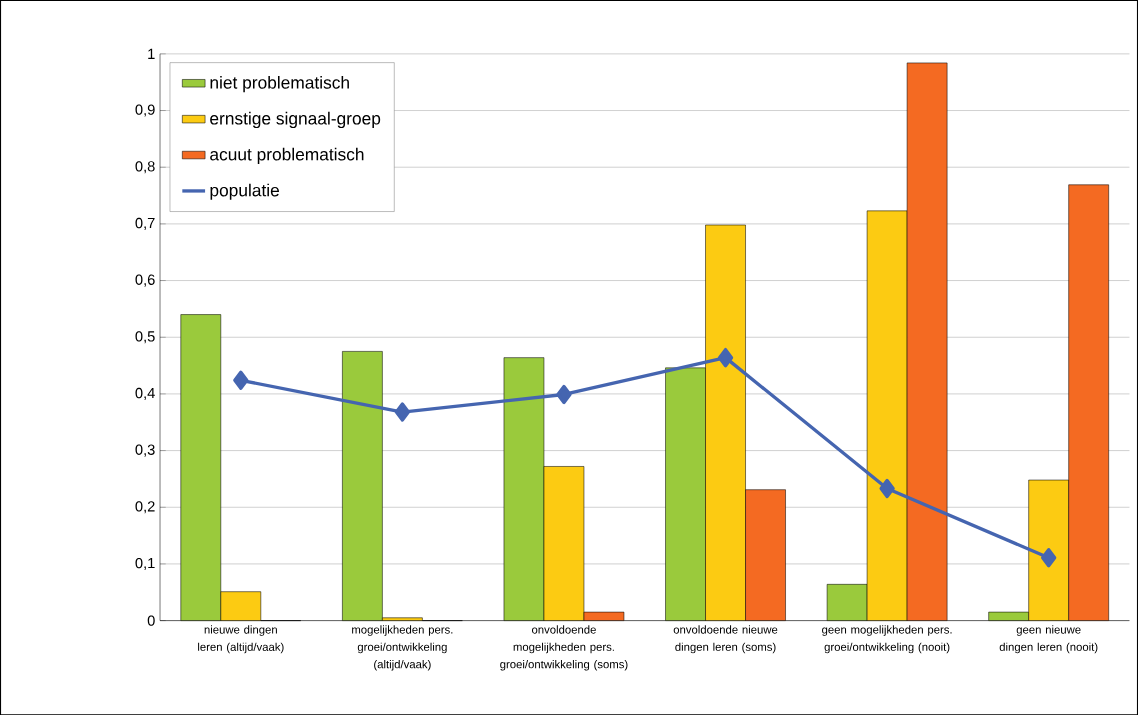 Image resolution: width=1138 pixels, height=715 pixels. Describe the element at coordinates (244, 191) in the screenshot. I see `legend-label: populatie` at that location.